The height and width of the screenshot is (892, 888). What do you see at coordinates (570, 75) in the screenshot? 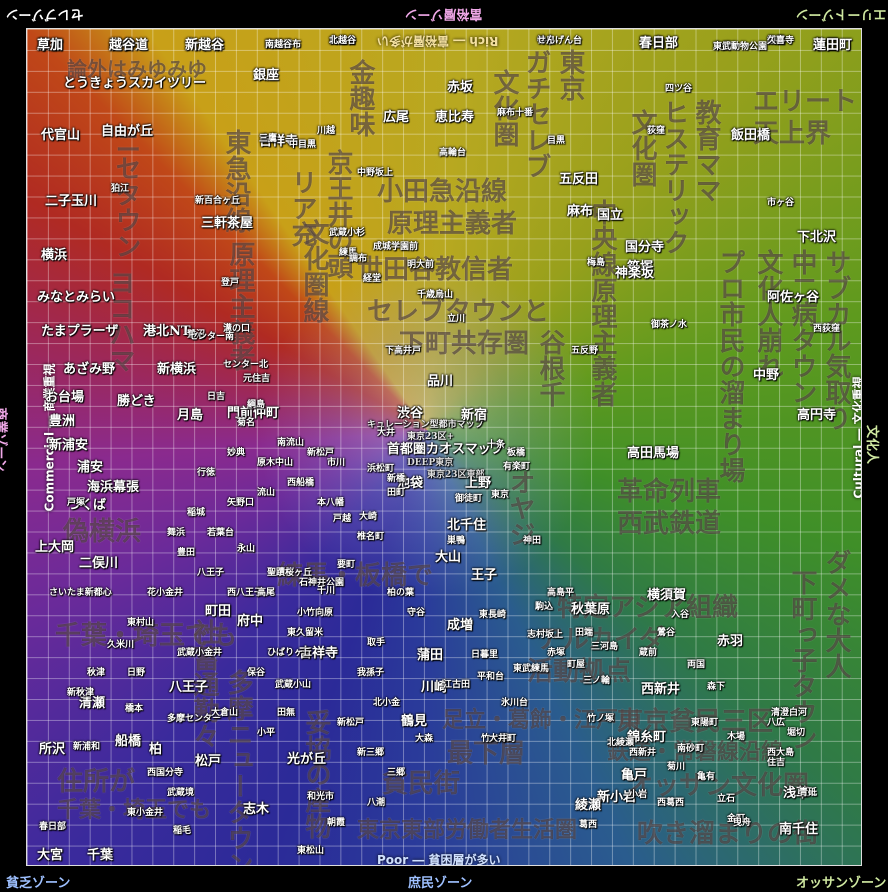
I see `phrase-tokyo: 東京` at bounding box center [570, 75].